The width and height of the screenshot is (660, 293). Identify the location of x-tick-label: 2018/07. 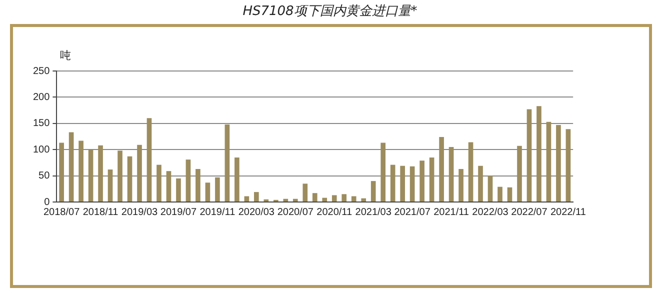
(61, 212).